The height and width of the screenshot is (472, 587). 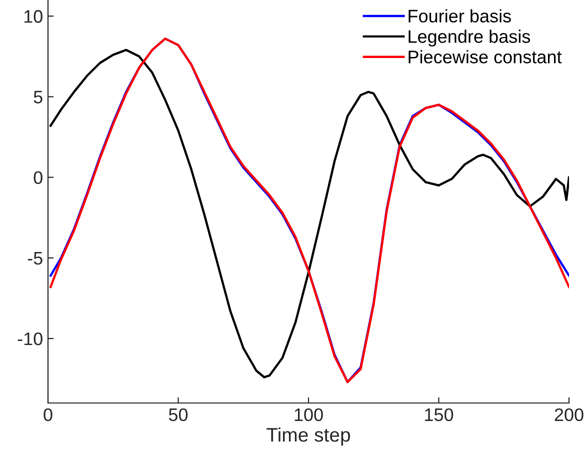 I want to click on y-tick-label: 5, so click(x=38, y=97).